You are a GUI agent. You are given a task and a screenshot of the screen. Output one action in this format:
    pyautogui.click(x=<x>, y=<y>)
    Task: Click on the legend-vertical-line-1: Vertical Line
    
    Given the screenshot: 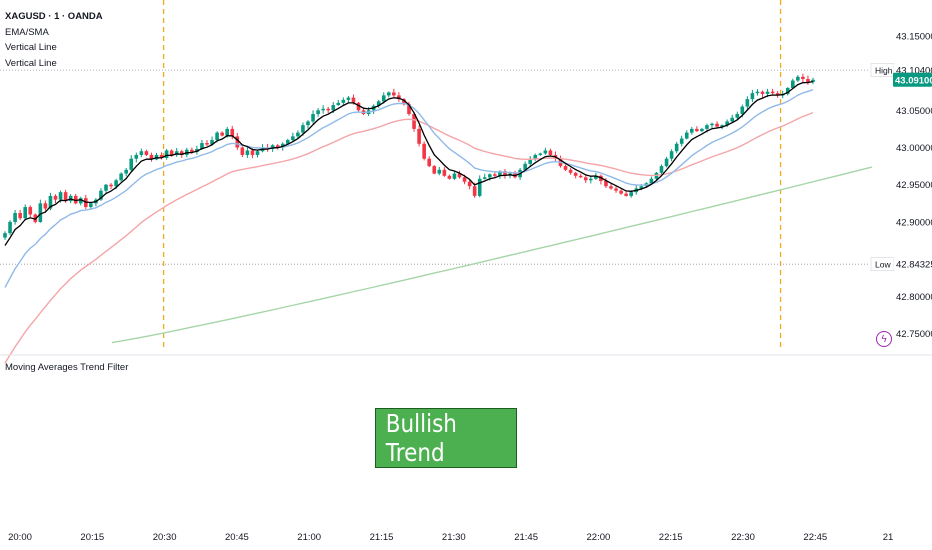 What is the action you would take?
    pyautogui.click(x=31, y=47)
    